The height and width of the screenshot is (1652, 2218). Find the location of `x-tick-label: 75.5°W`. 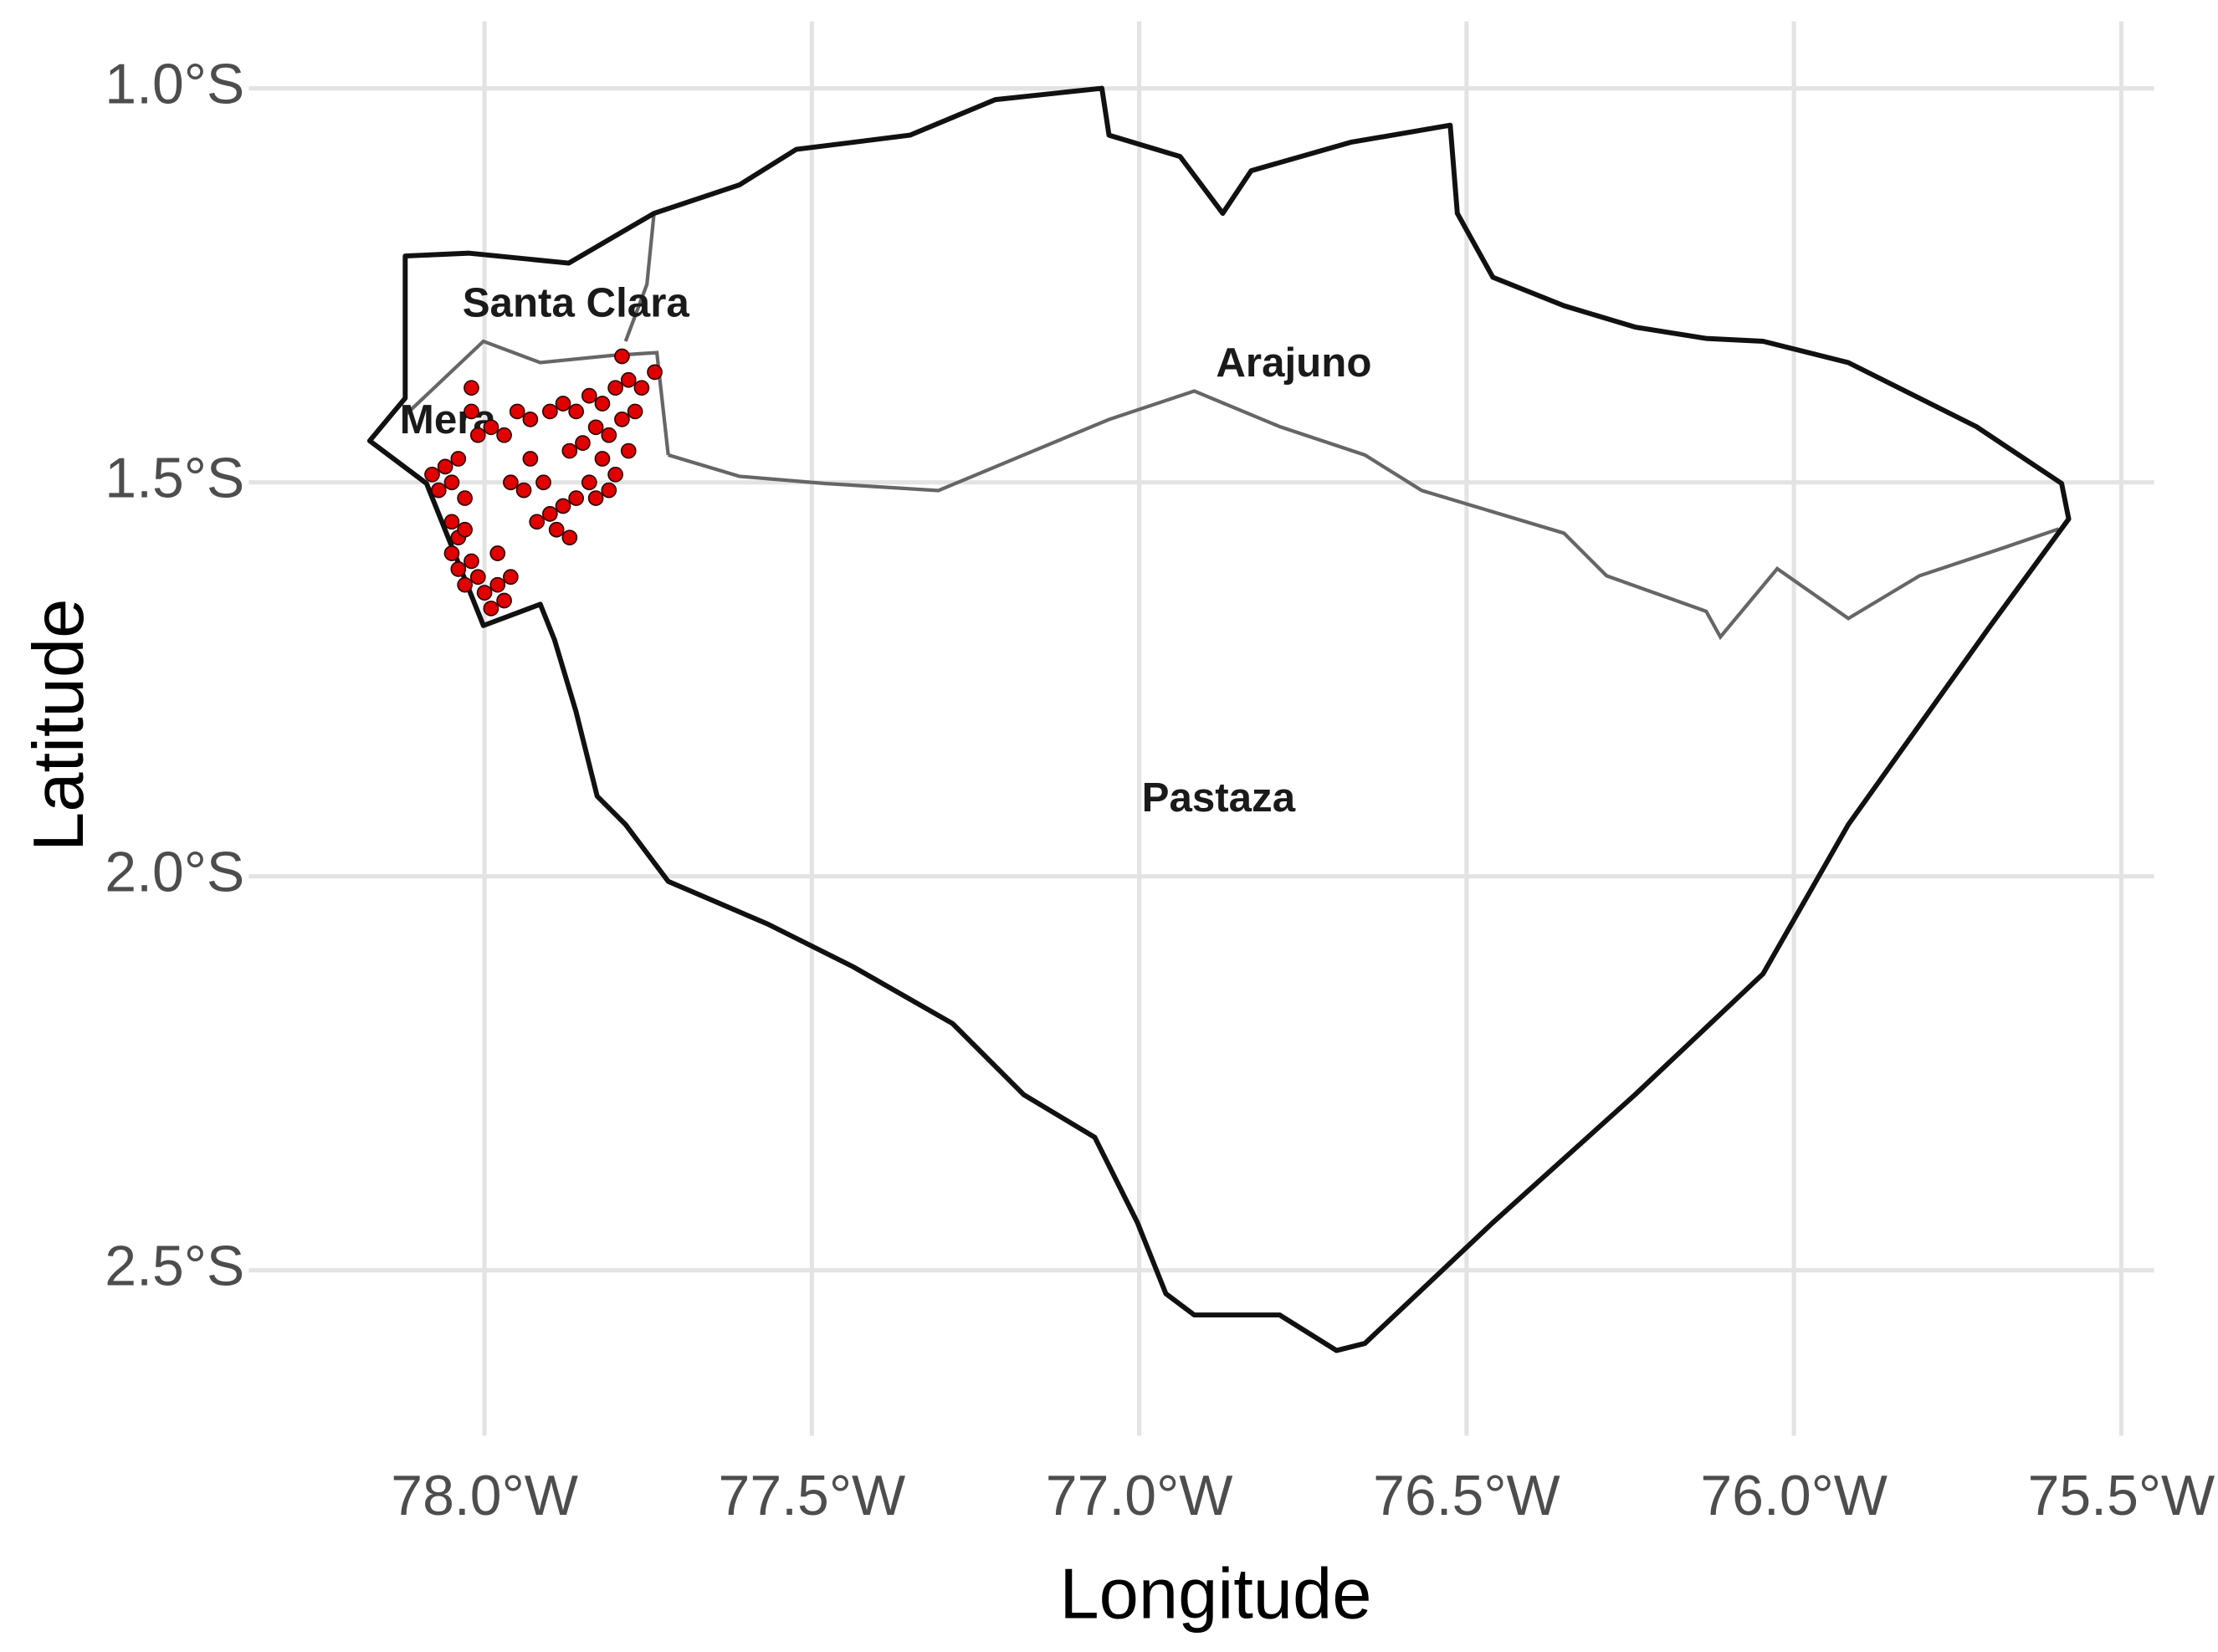

x-tick-label: 75.5°W is located at coordinates (2121, 1495).